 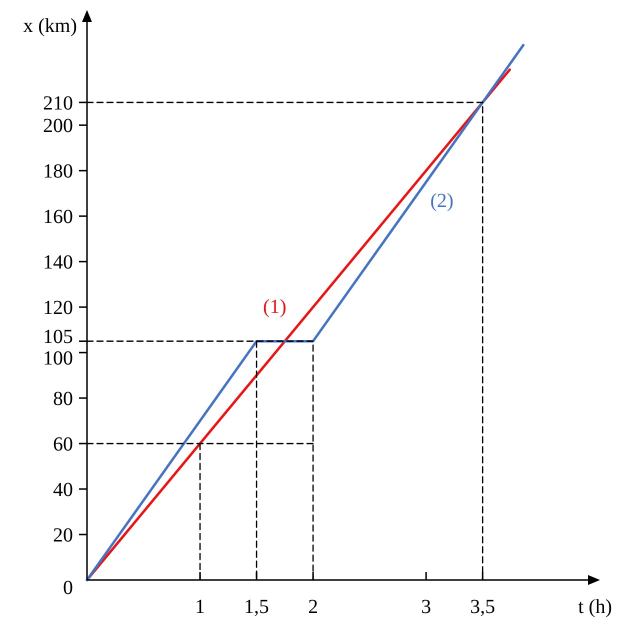 What do you see at coordinates (50, 26) in the screenshot?
I see `y-axis-title: x (km)` at bounding box center [50, 26].